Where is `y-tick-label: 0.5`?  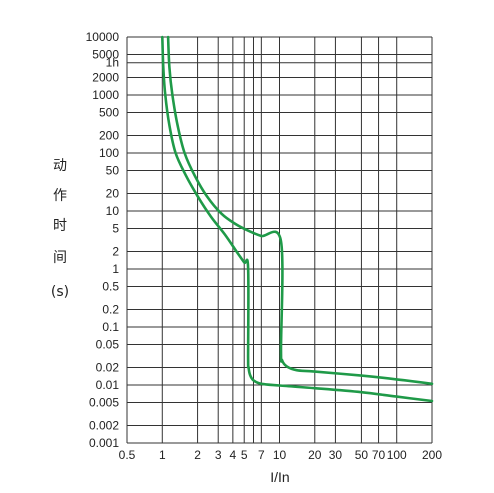
y-tick-label: 0.5 is located at coordinates (110, 286).